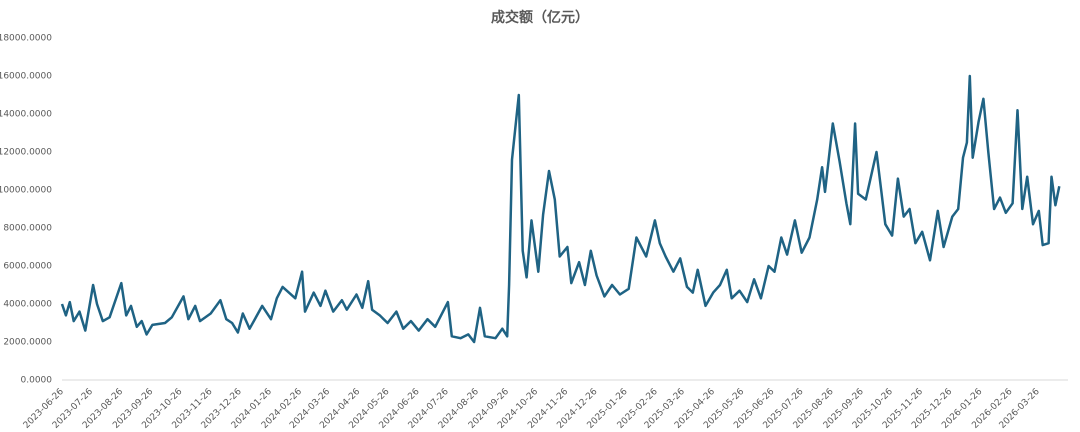  What do you see at coordinates (27, 267) in the screenshot?
I see `y-tick-label: 6000.0000` at bounding box center [27, 267].